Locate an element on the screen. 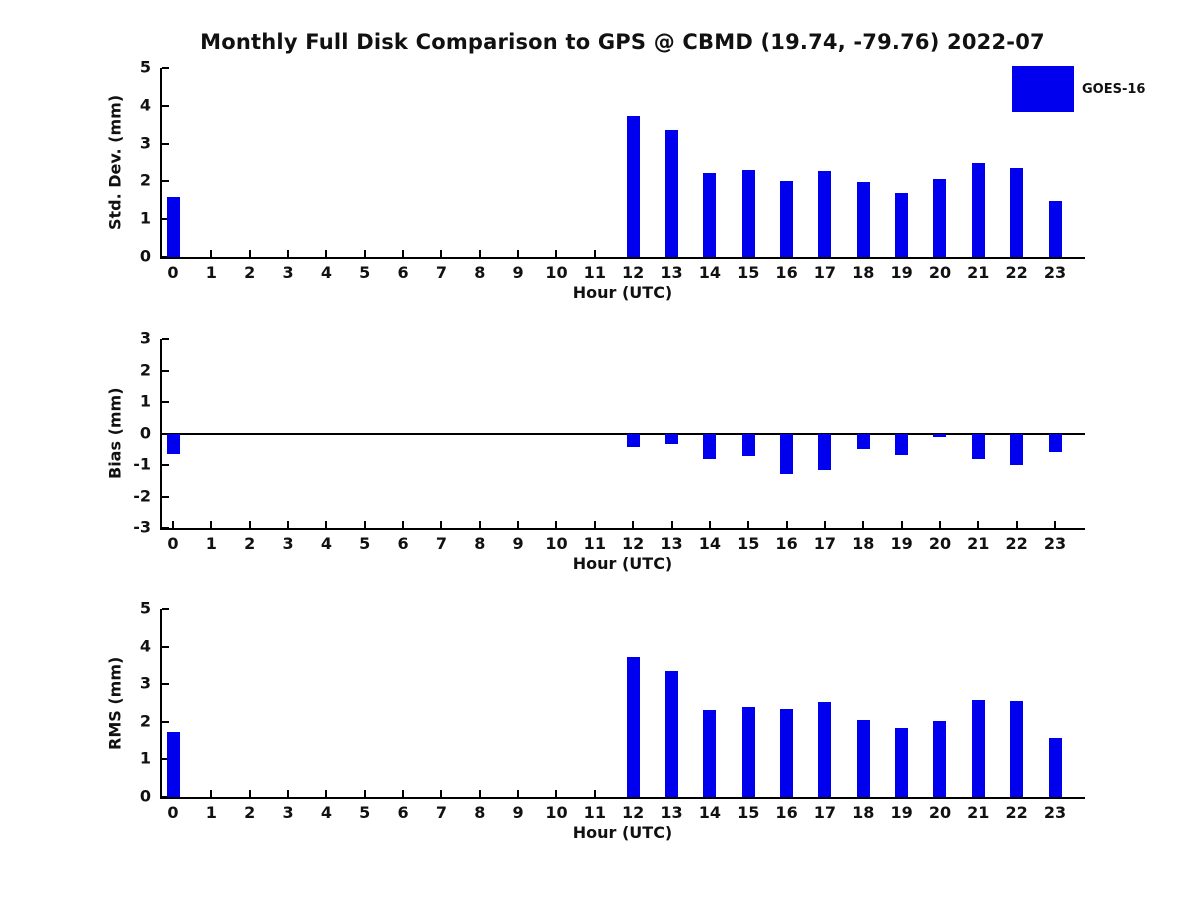  legend: GOES-16 is located at coordinates (1078, 89).